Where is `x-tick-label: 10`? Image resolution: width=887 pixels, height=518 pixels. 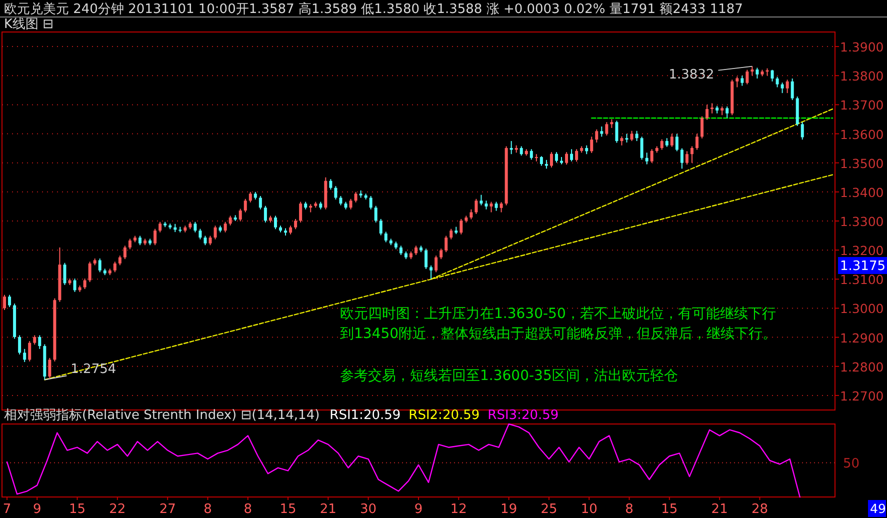
x-tick-label: 10 is located at coordinates (589, 509).